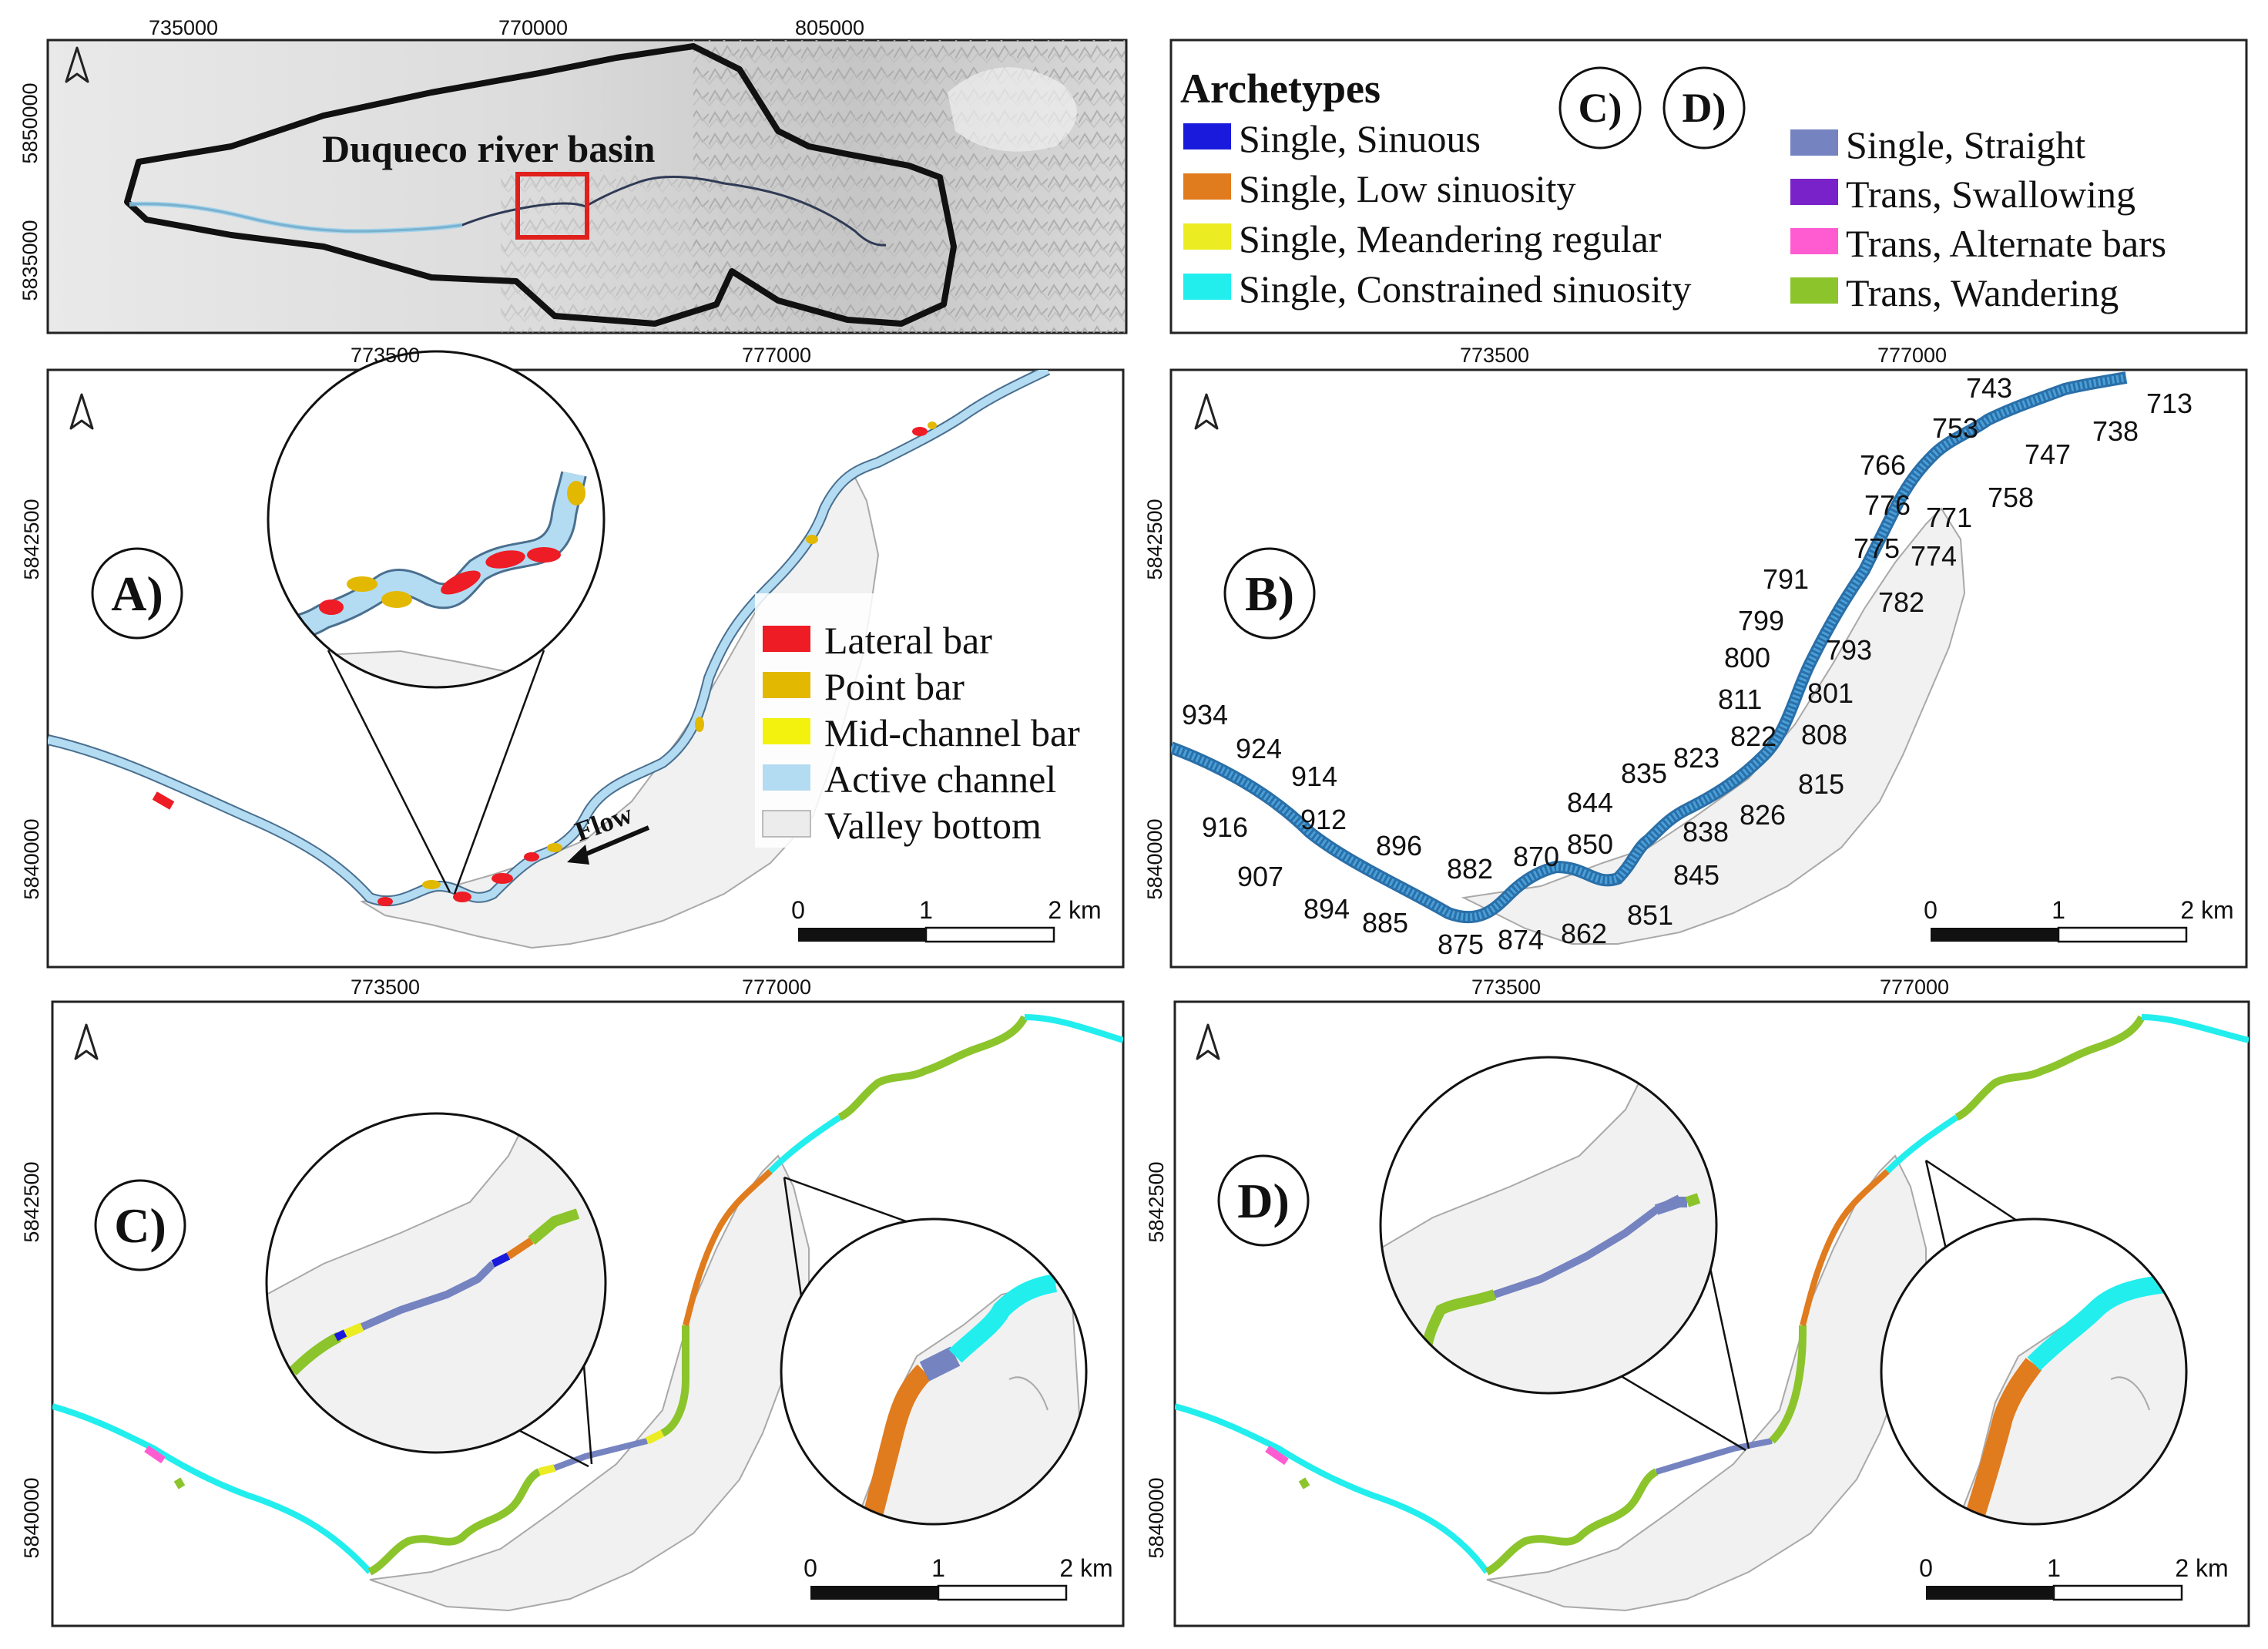  I want to click on panel-ref-circle, so click(1600, 107).